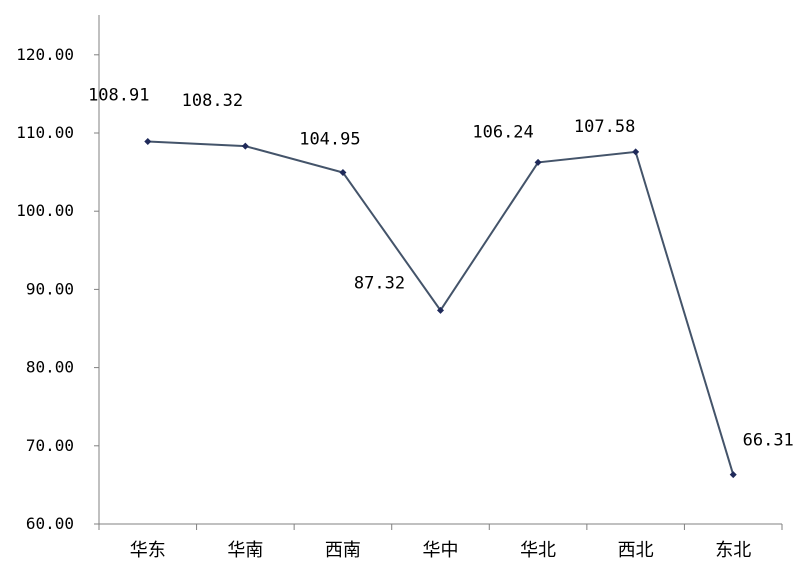 The height and width of the screenshot is (582, 808). What do you see at coordinates (636, 550) in the screenshot?
I see `x-tick-label: 西北` at bounding box center [636, 550].